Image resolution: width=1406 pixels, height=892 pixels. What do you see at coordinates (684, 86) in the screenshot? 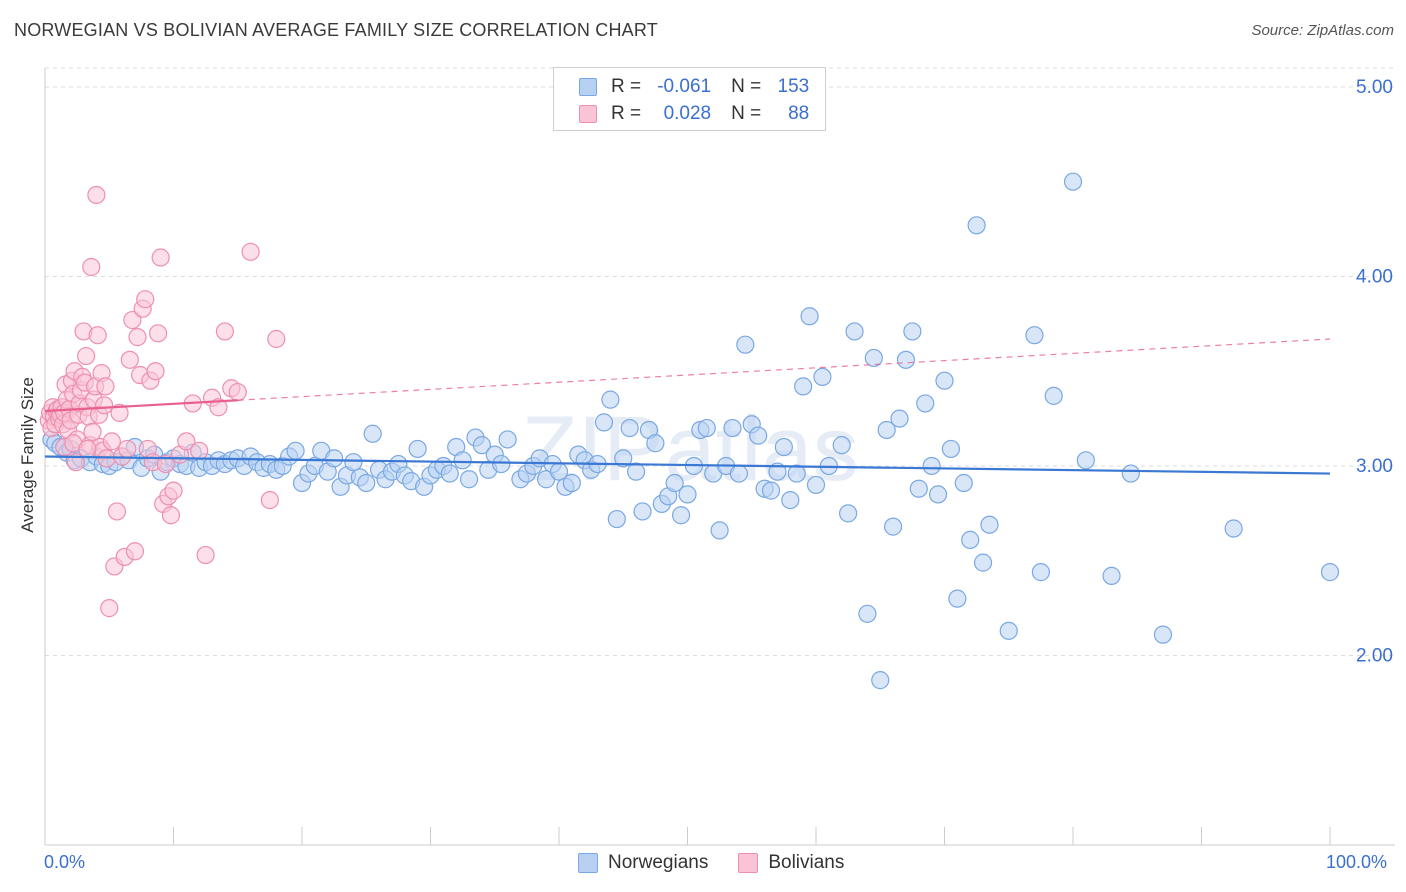
I see `r-value: -0.061` at bounding box center [684, 86].